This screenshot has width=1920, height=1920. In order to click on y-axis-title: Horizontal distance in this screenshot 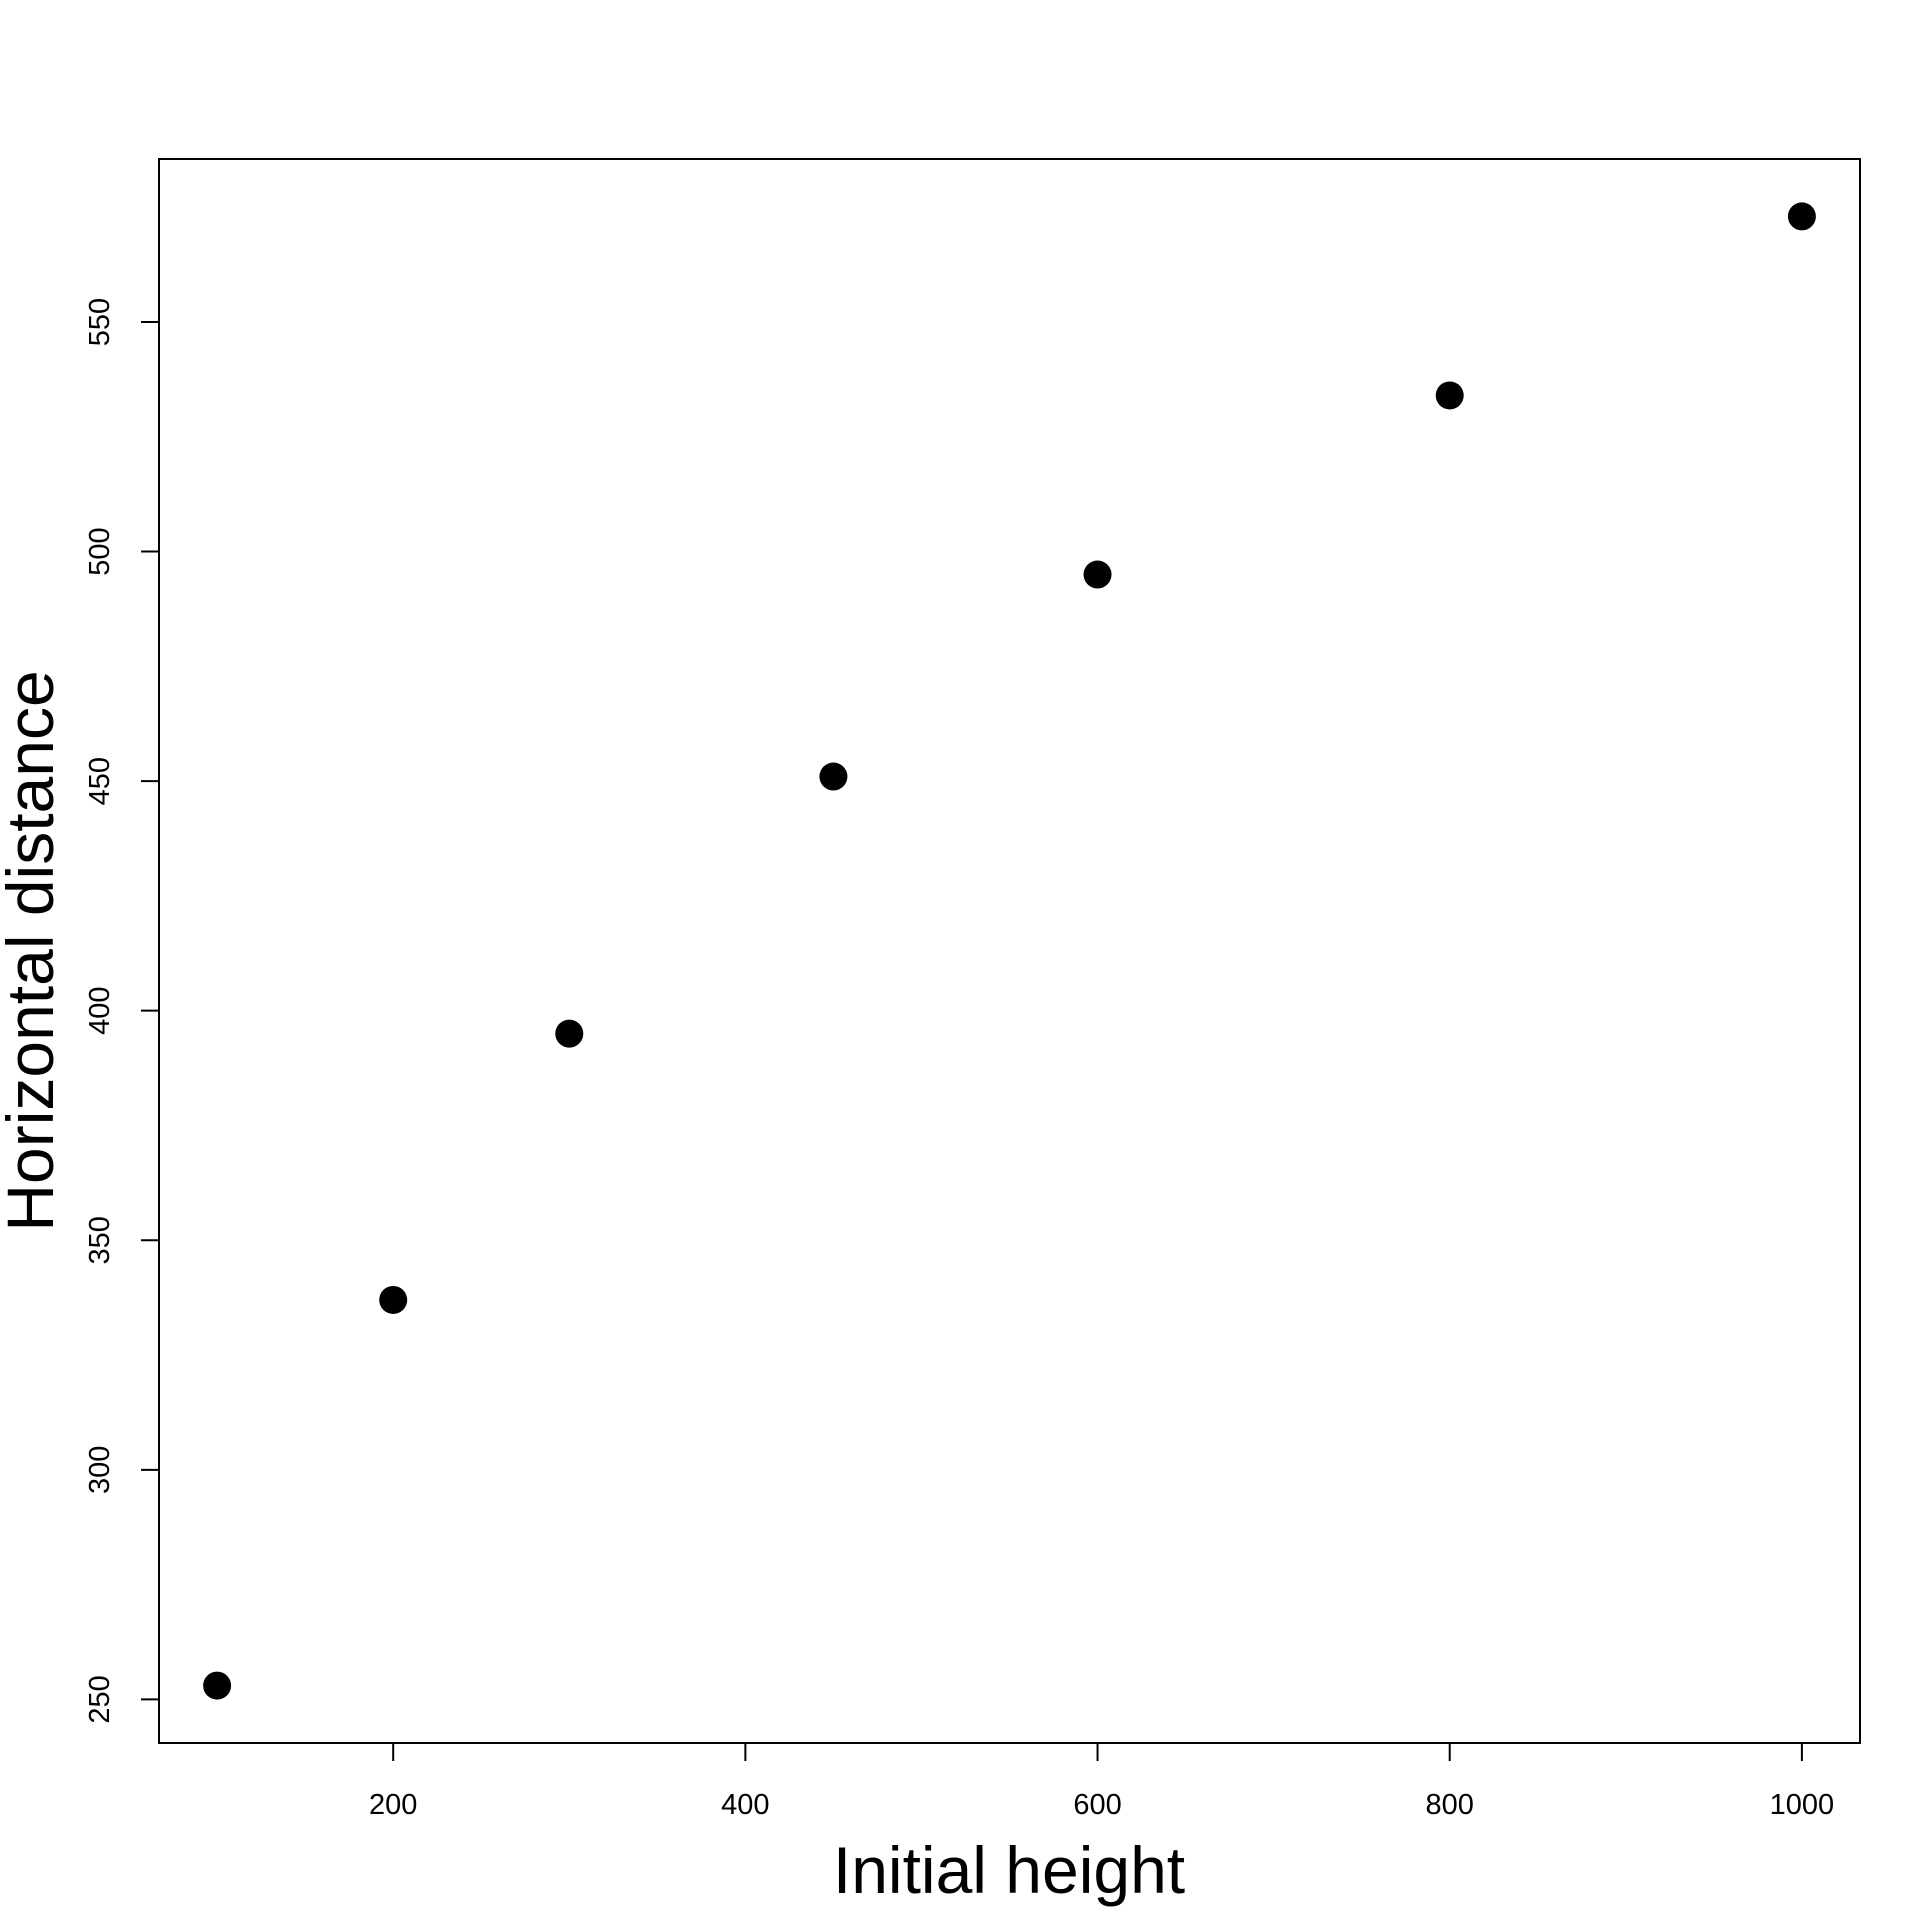, I will do `click(33, 950)`.